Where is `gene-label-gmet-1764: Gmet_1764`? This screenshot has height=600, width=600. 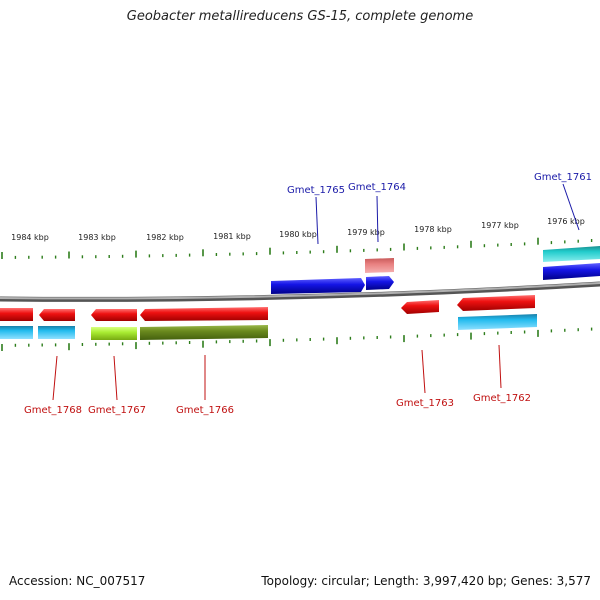
gene-label-gmet-1764: Gmet_1764 is located at coordinates (377, 187).